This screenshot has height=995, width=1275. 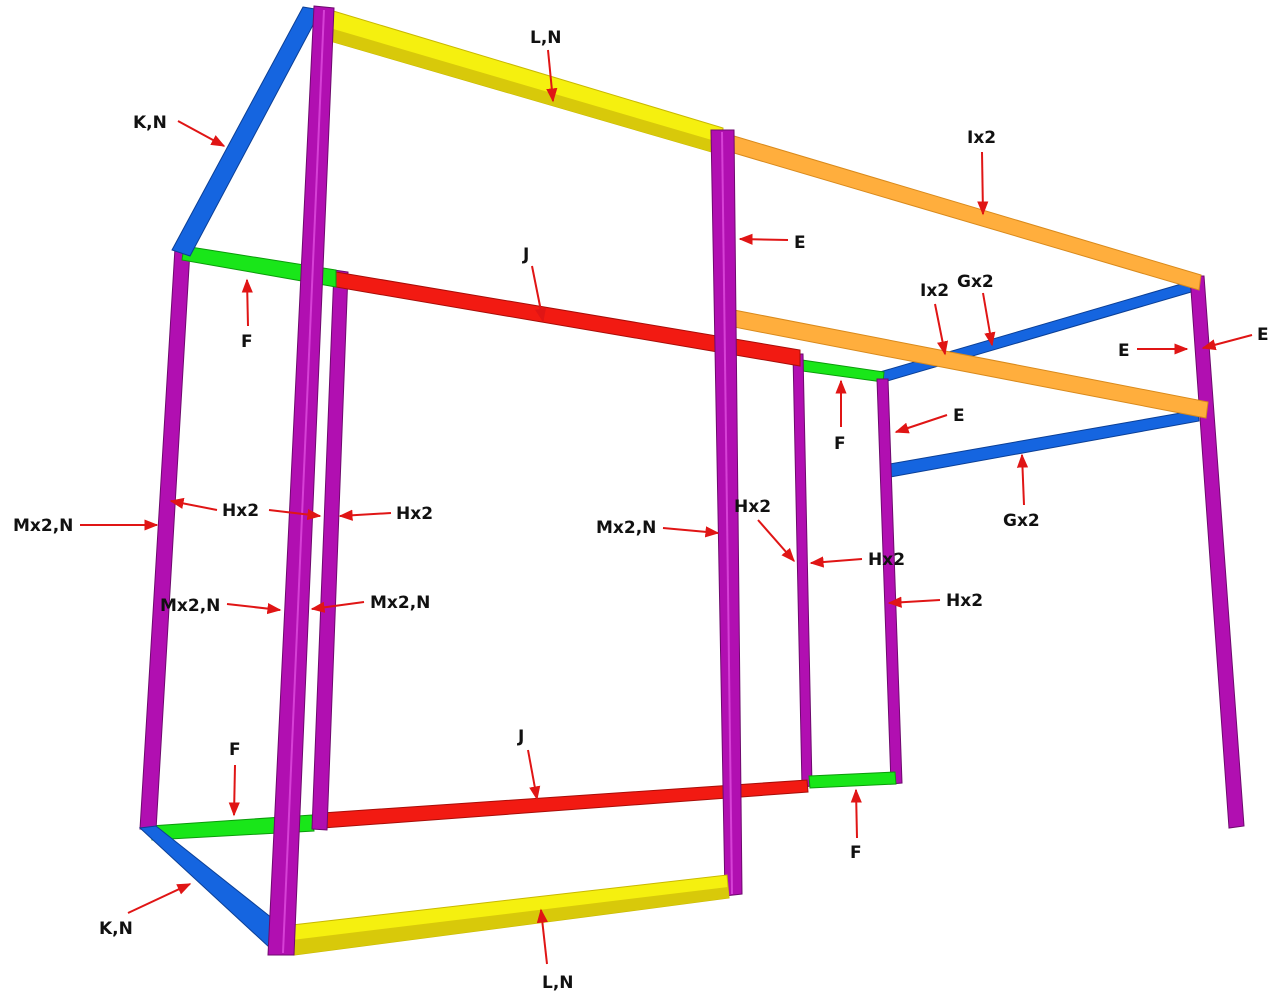 What do you see at coordinates (546, 38) in the screenshot?
I see `label-ln-top: L,N` at bounding box center [546, 38].